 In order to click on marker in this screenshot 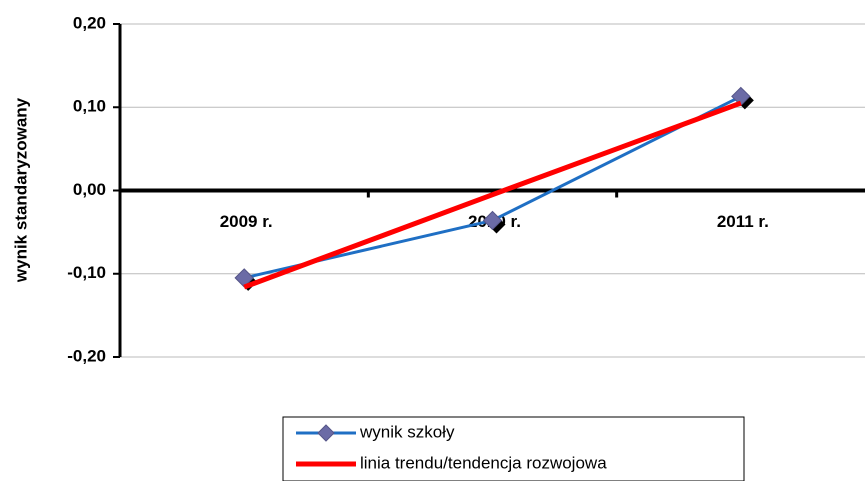, I will do `click(492, 220)`.